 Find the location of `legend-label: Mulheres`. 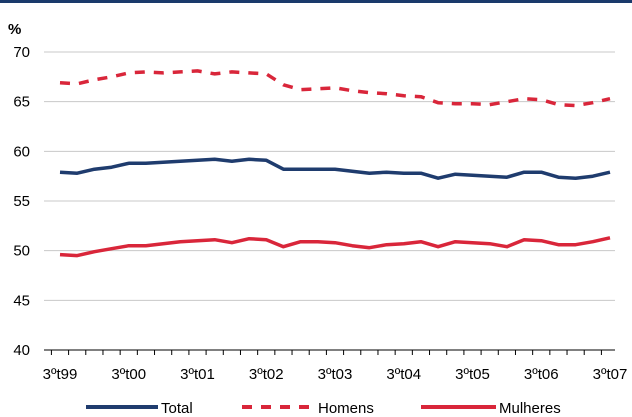

legend-label: Mulheres is located at coordinates (530, 408).